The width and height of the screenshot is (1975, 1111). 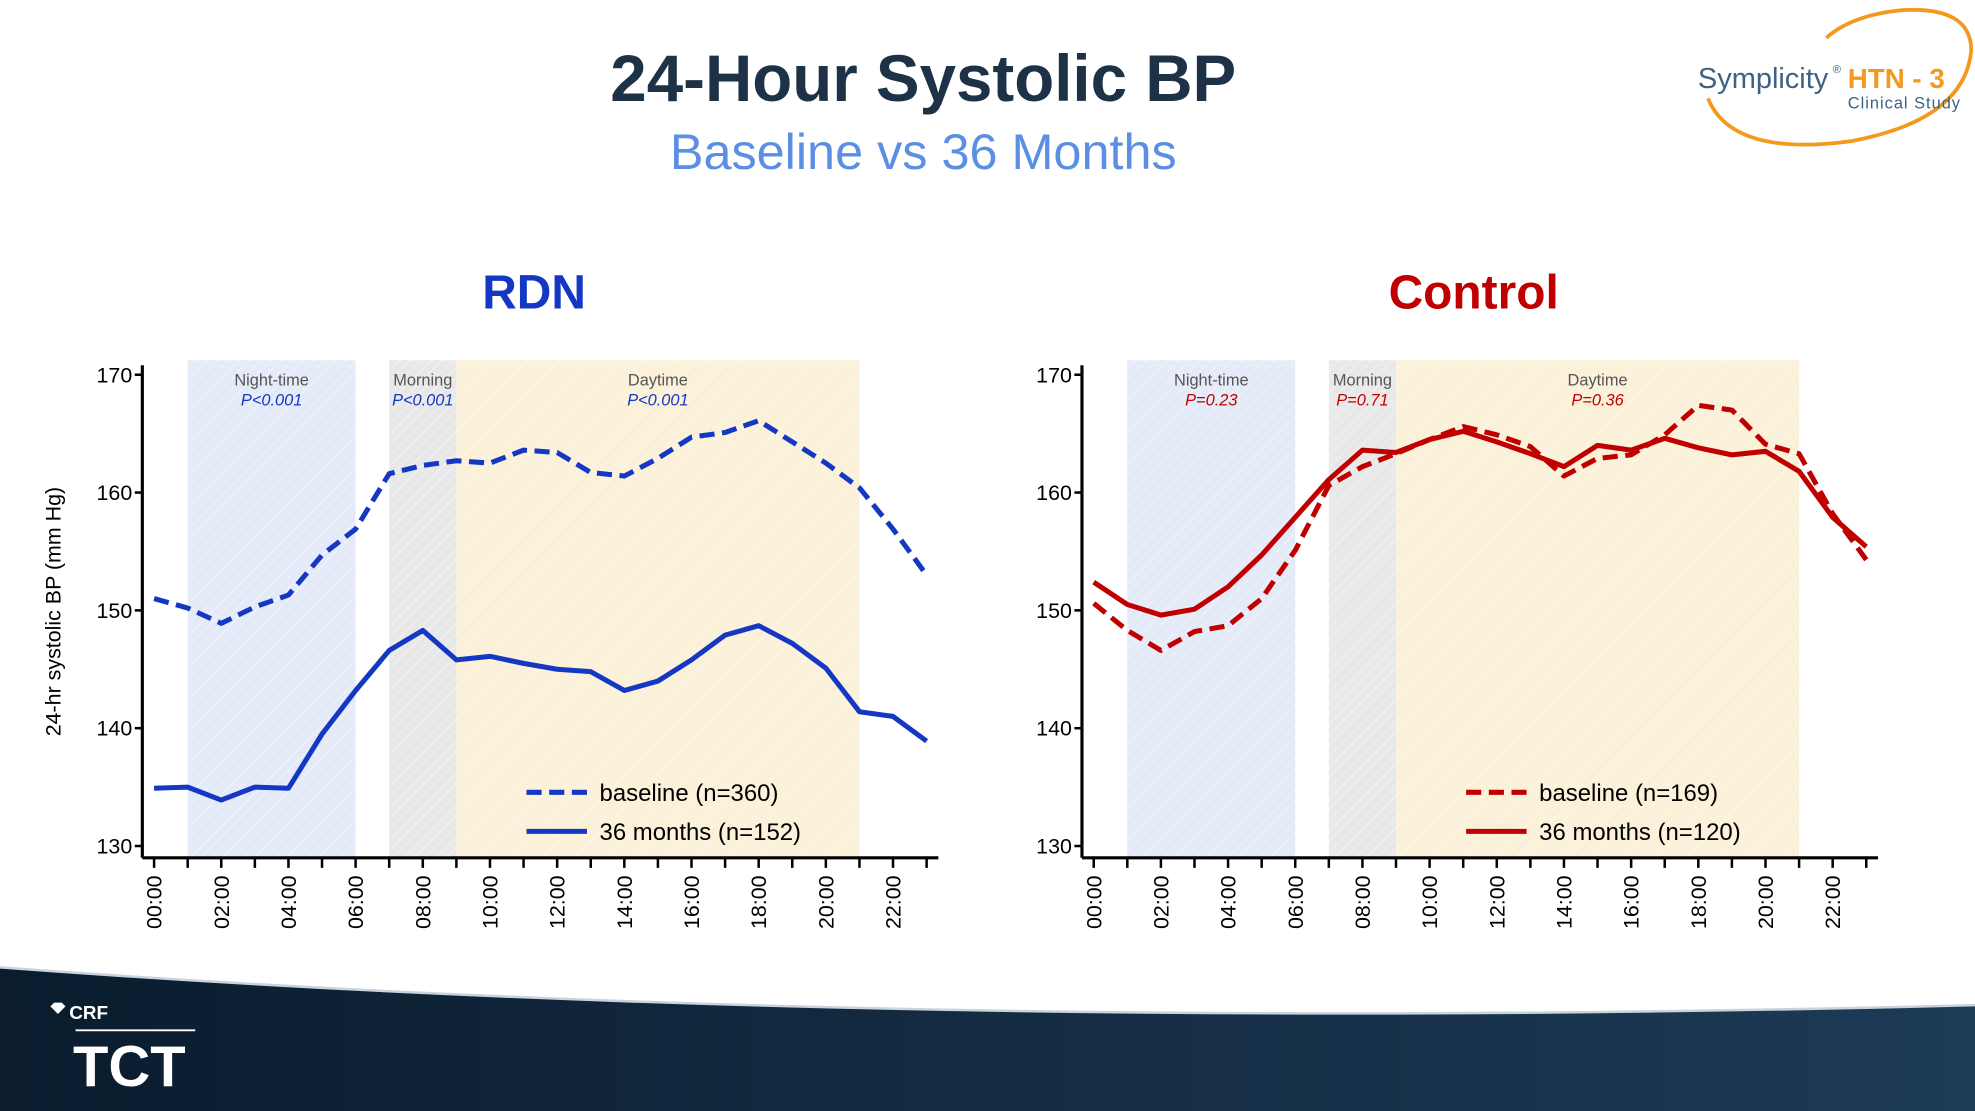 What do you see at coordinates (1896, 78) in the screenshot?
I see `logo-study: HTN - 3` at bounding box center [1896, 78].